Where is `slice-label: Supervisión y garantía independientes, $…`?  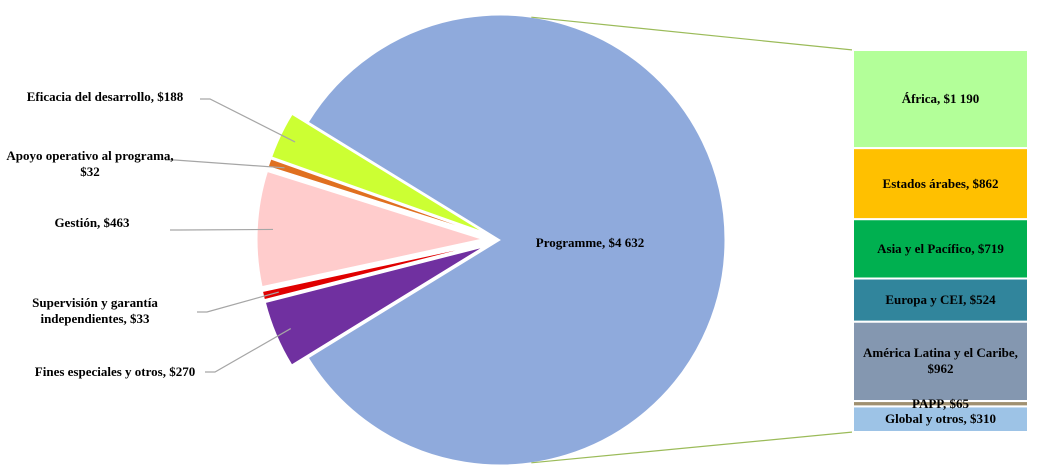
slice-label: Supervisión y garantía independientes, $… is located at coordinates (95, 310).